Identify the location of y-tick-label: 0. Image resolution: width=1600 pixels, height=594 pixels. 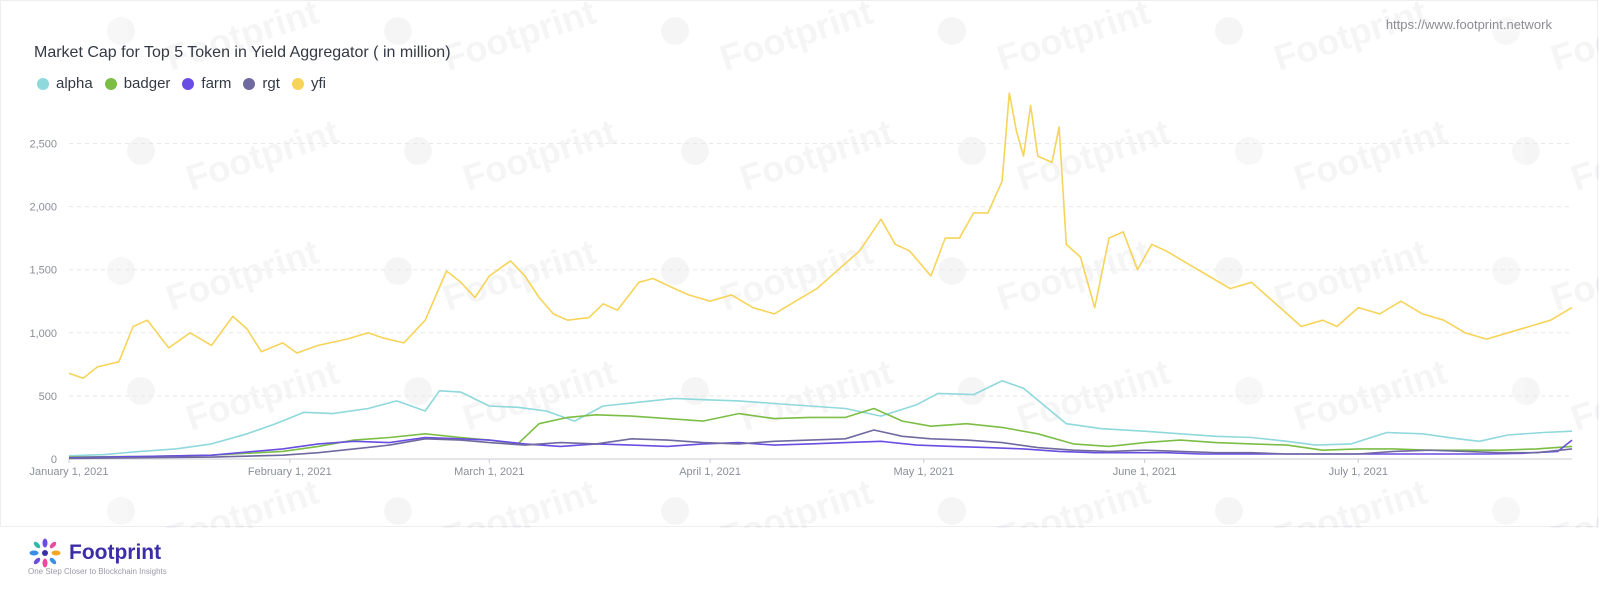
(54, 460).